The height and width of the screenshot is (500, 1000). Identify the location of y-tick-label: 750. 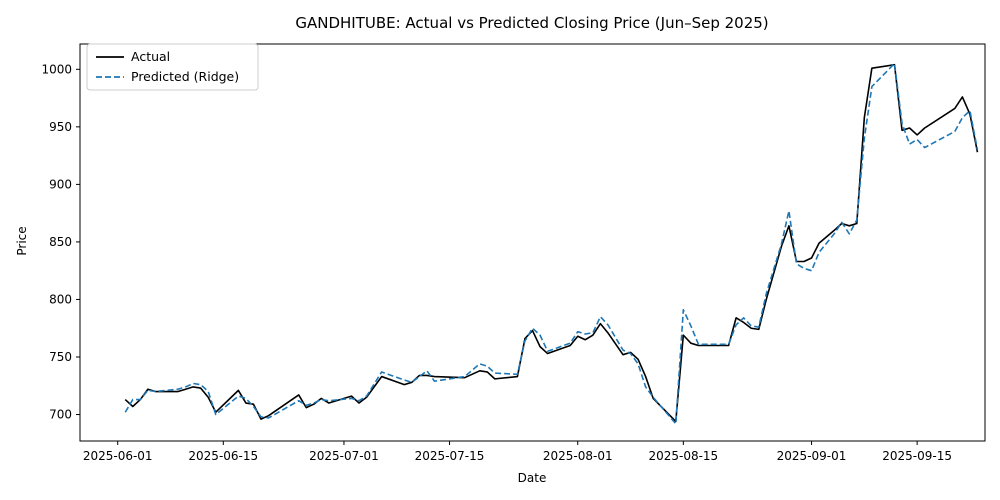
(60, 357).